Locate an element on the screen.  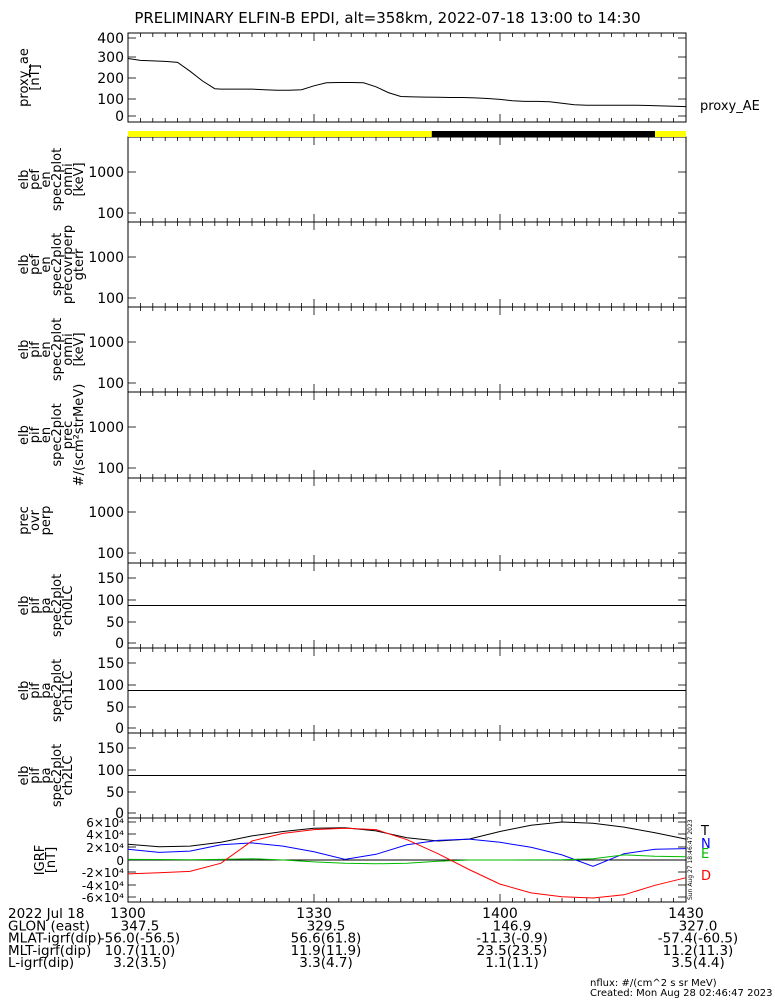
y-tick-label: 200 is located at coordinates (110, 79).